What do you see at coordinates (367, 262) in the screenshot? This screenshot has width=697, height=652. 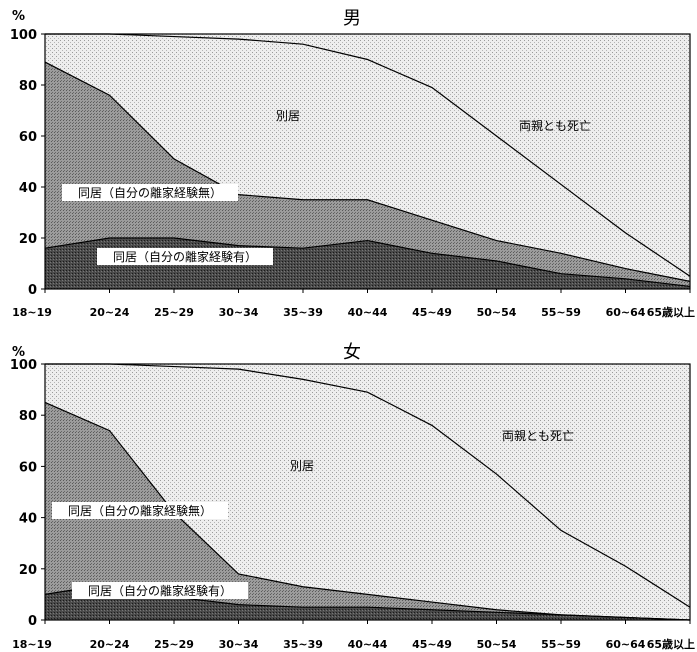 I see `series-line-lh` at bounding box center [367, 262].